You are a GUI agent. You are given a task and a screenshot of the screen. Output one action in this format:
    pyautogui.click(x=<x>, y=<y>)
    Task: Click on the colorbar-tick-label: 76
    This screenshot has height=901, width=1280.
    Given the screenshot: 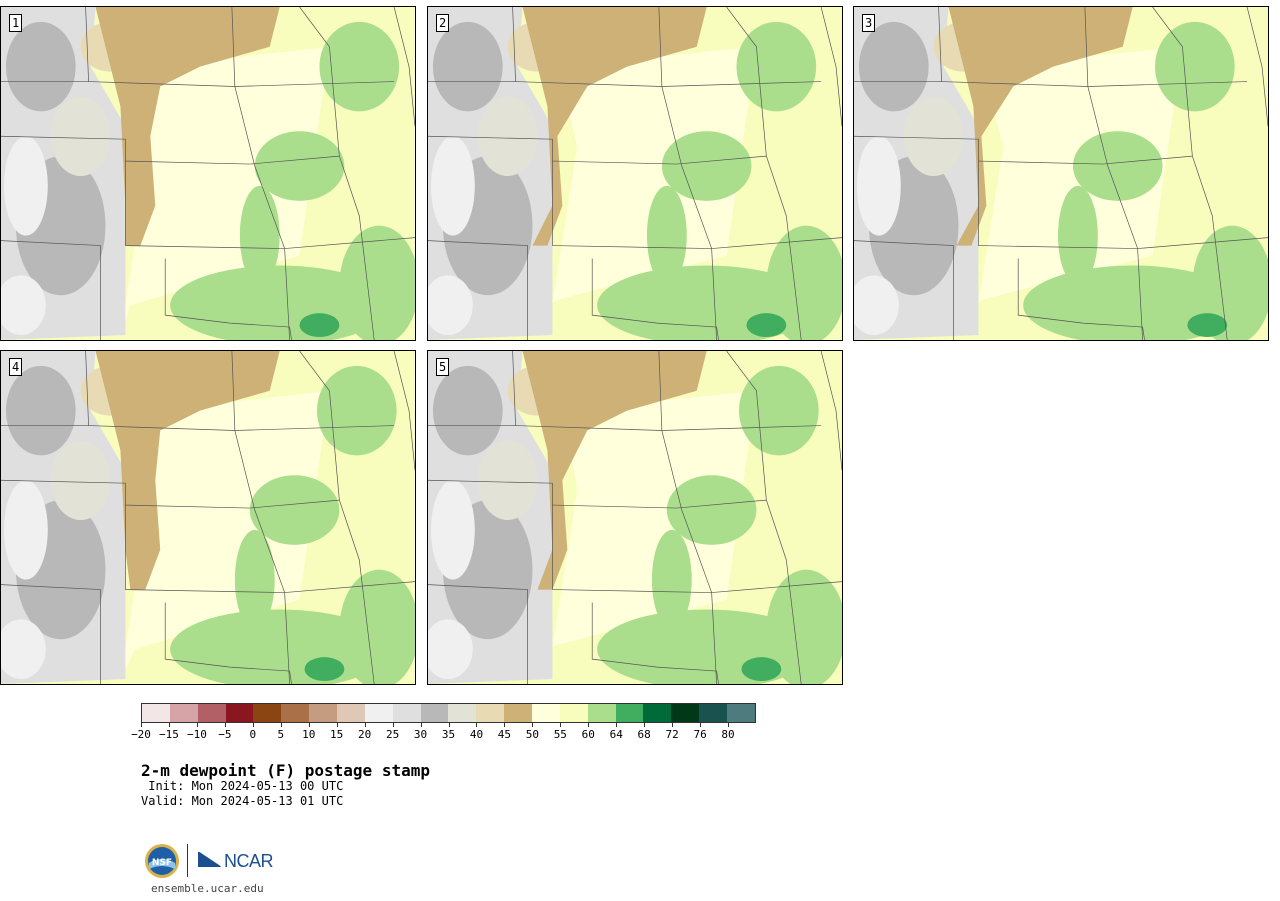 What is the action you would take?
    pyautogui.click(x=700, y=734)
    